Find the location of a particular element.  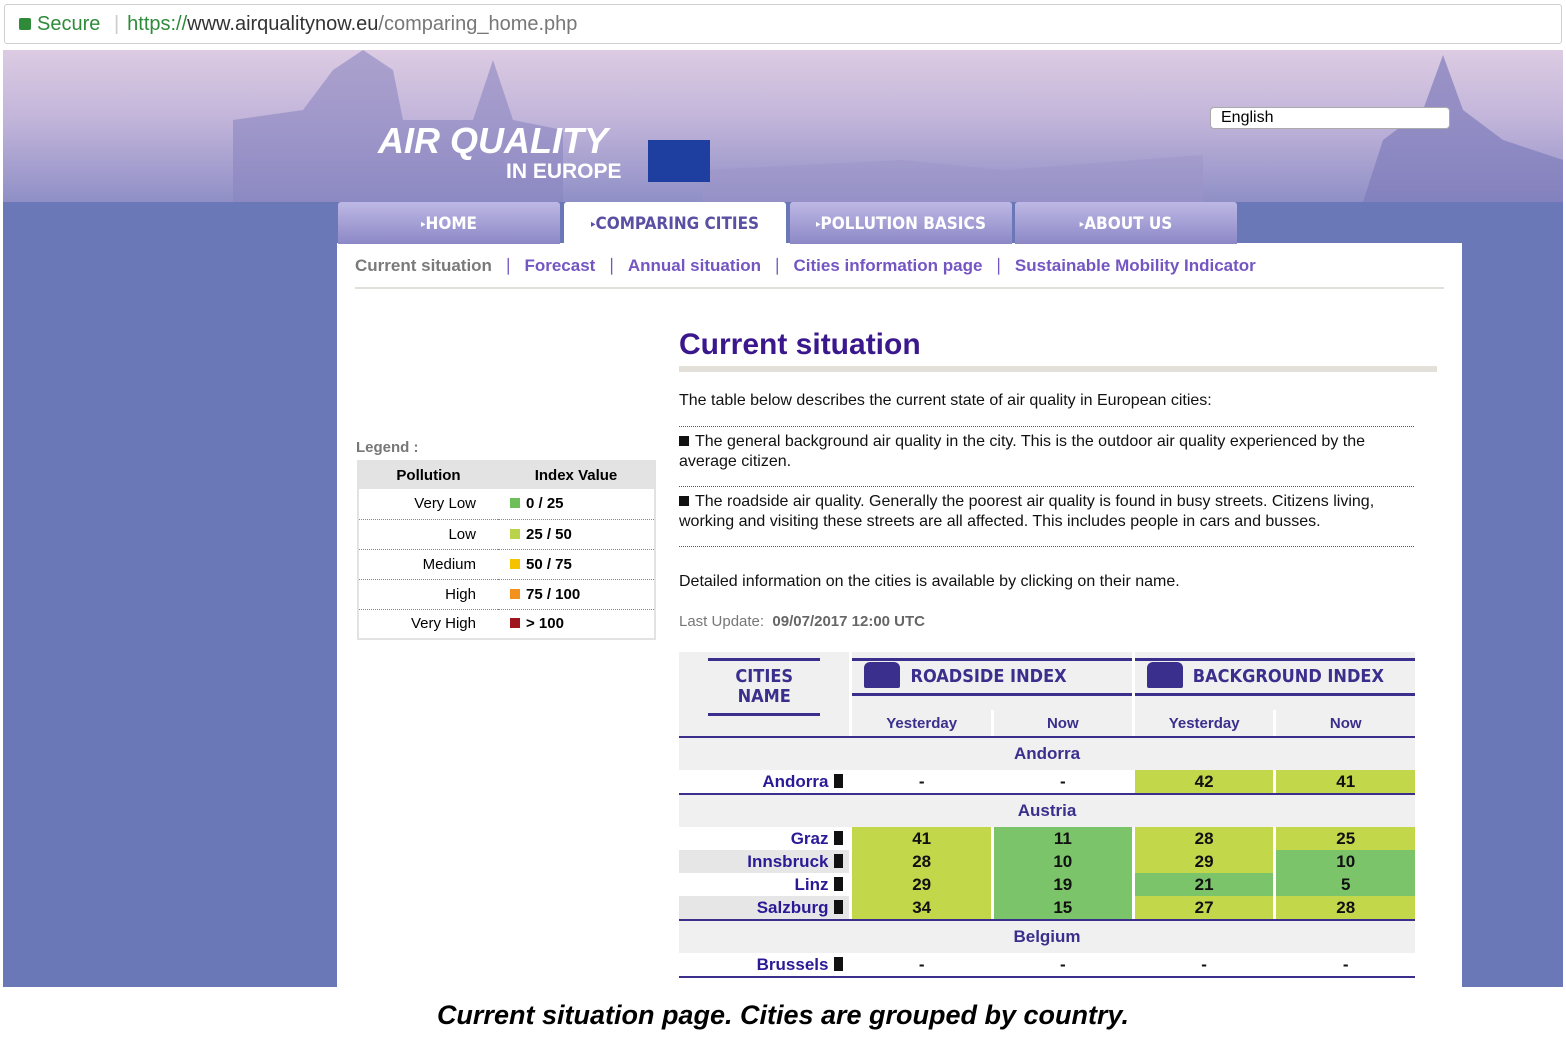

city-row: Salzburg 34 15 27 28 is located at coordinates (1047, 907).